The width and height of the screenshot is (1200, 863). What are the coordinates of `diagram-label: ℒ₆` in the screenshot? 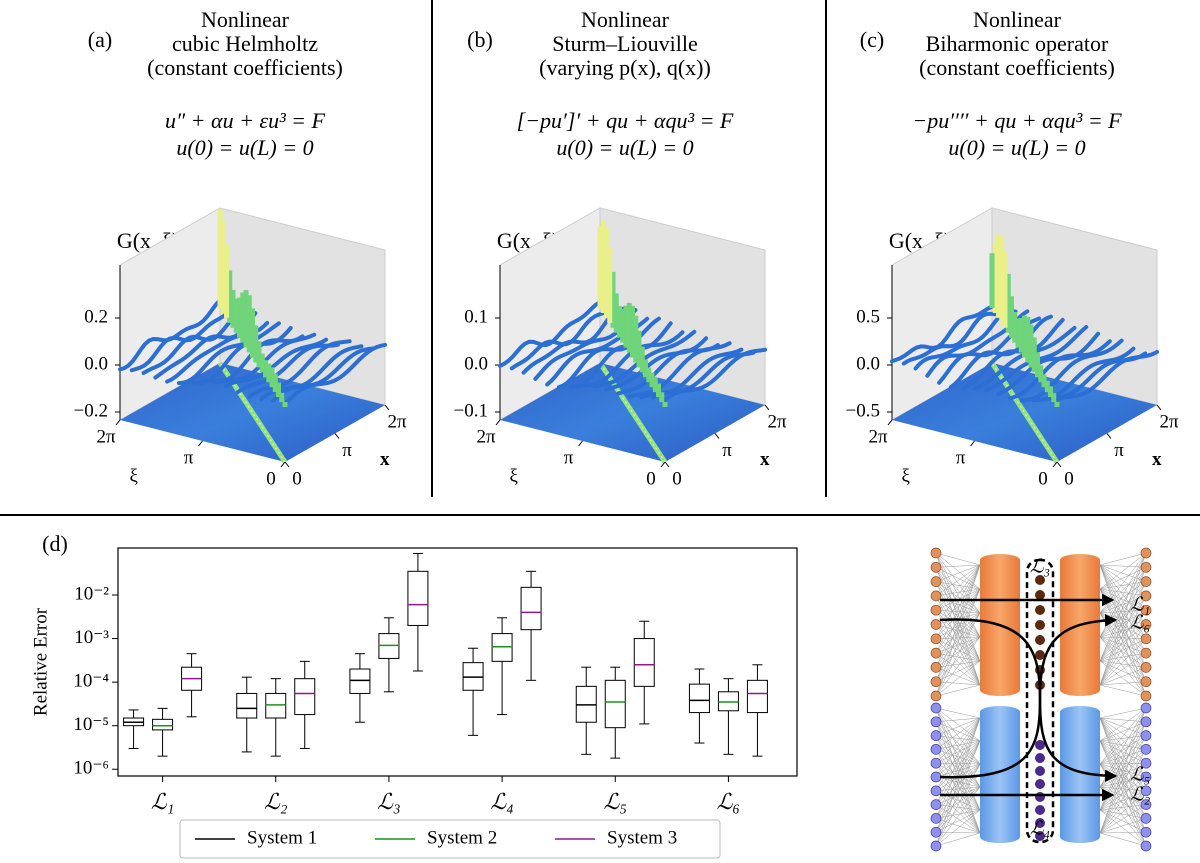 It's located at (1140, 622).